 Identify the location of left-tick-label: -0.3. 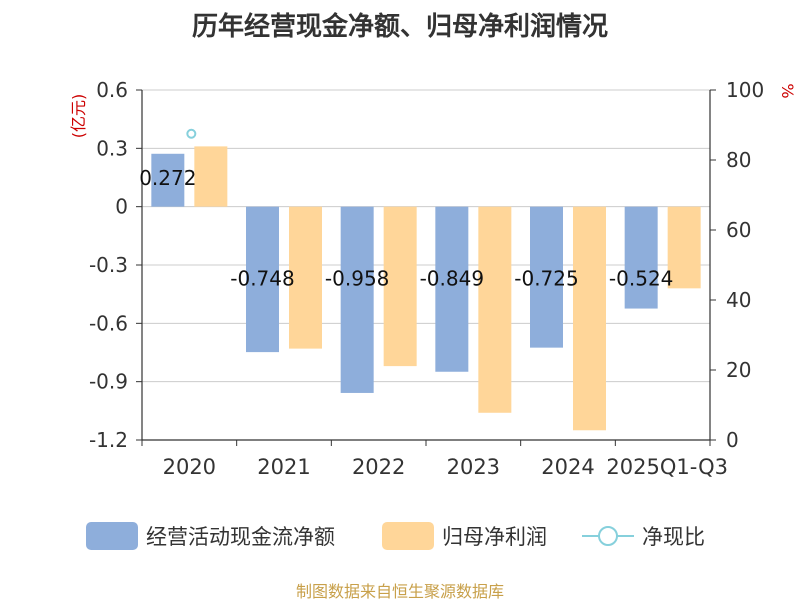
(108, 265).